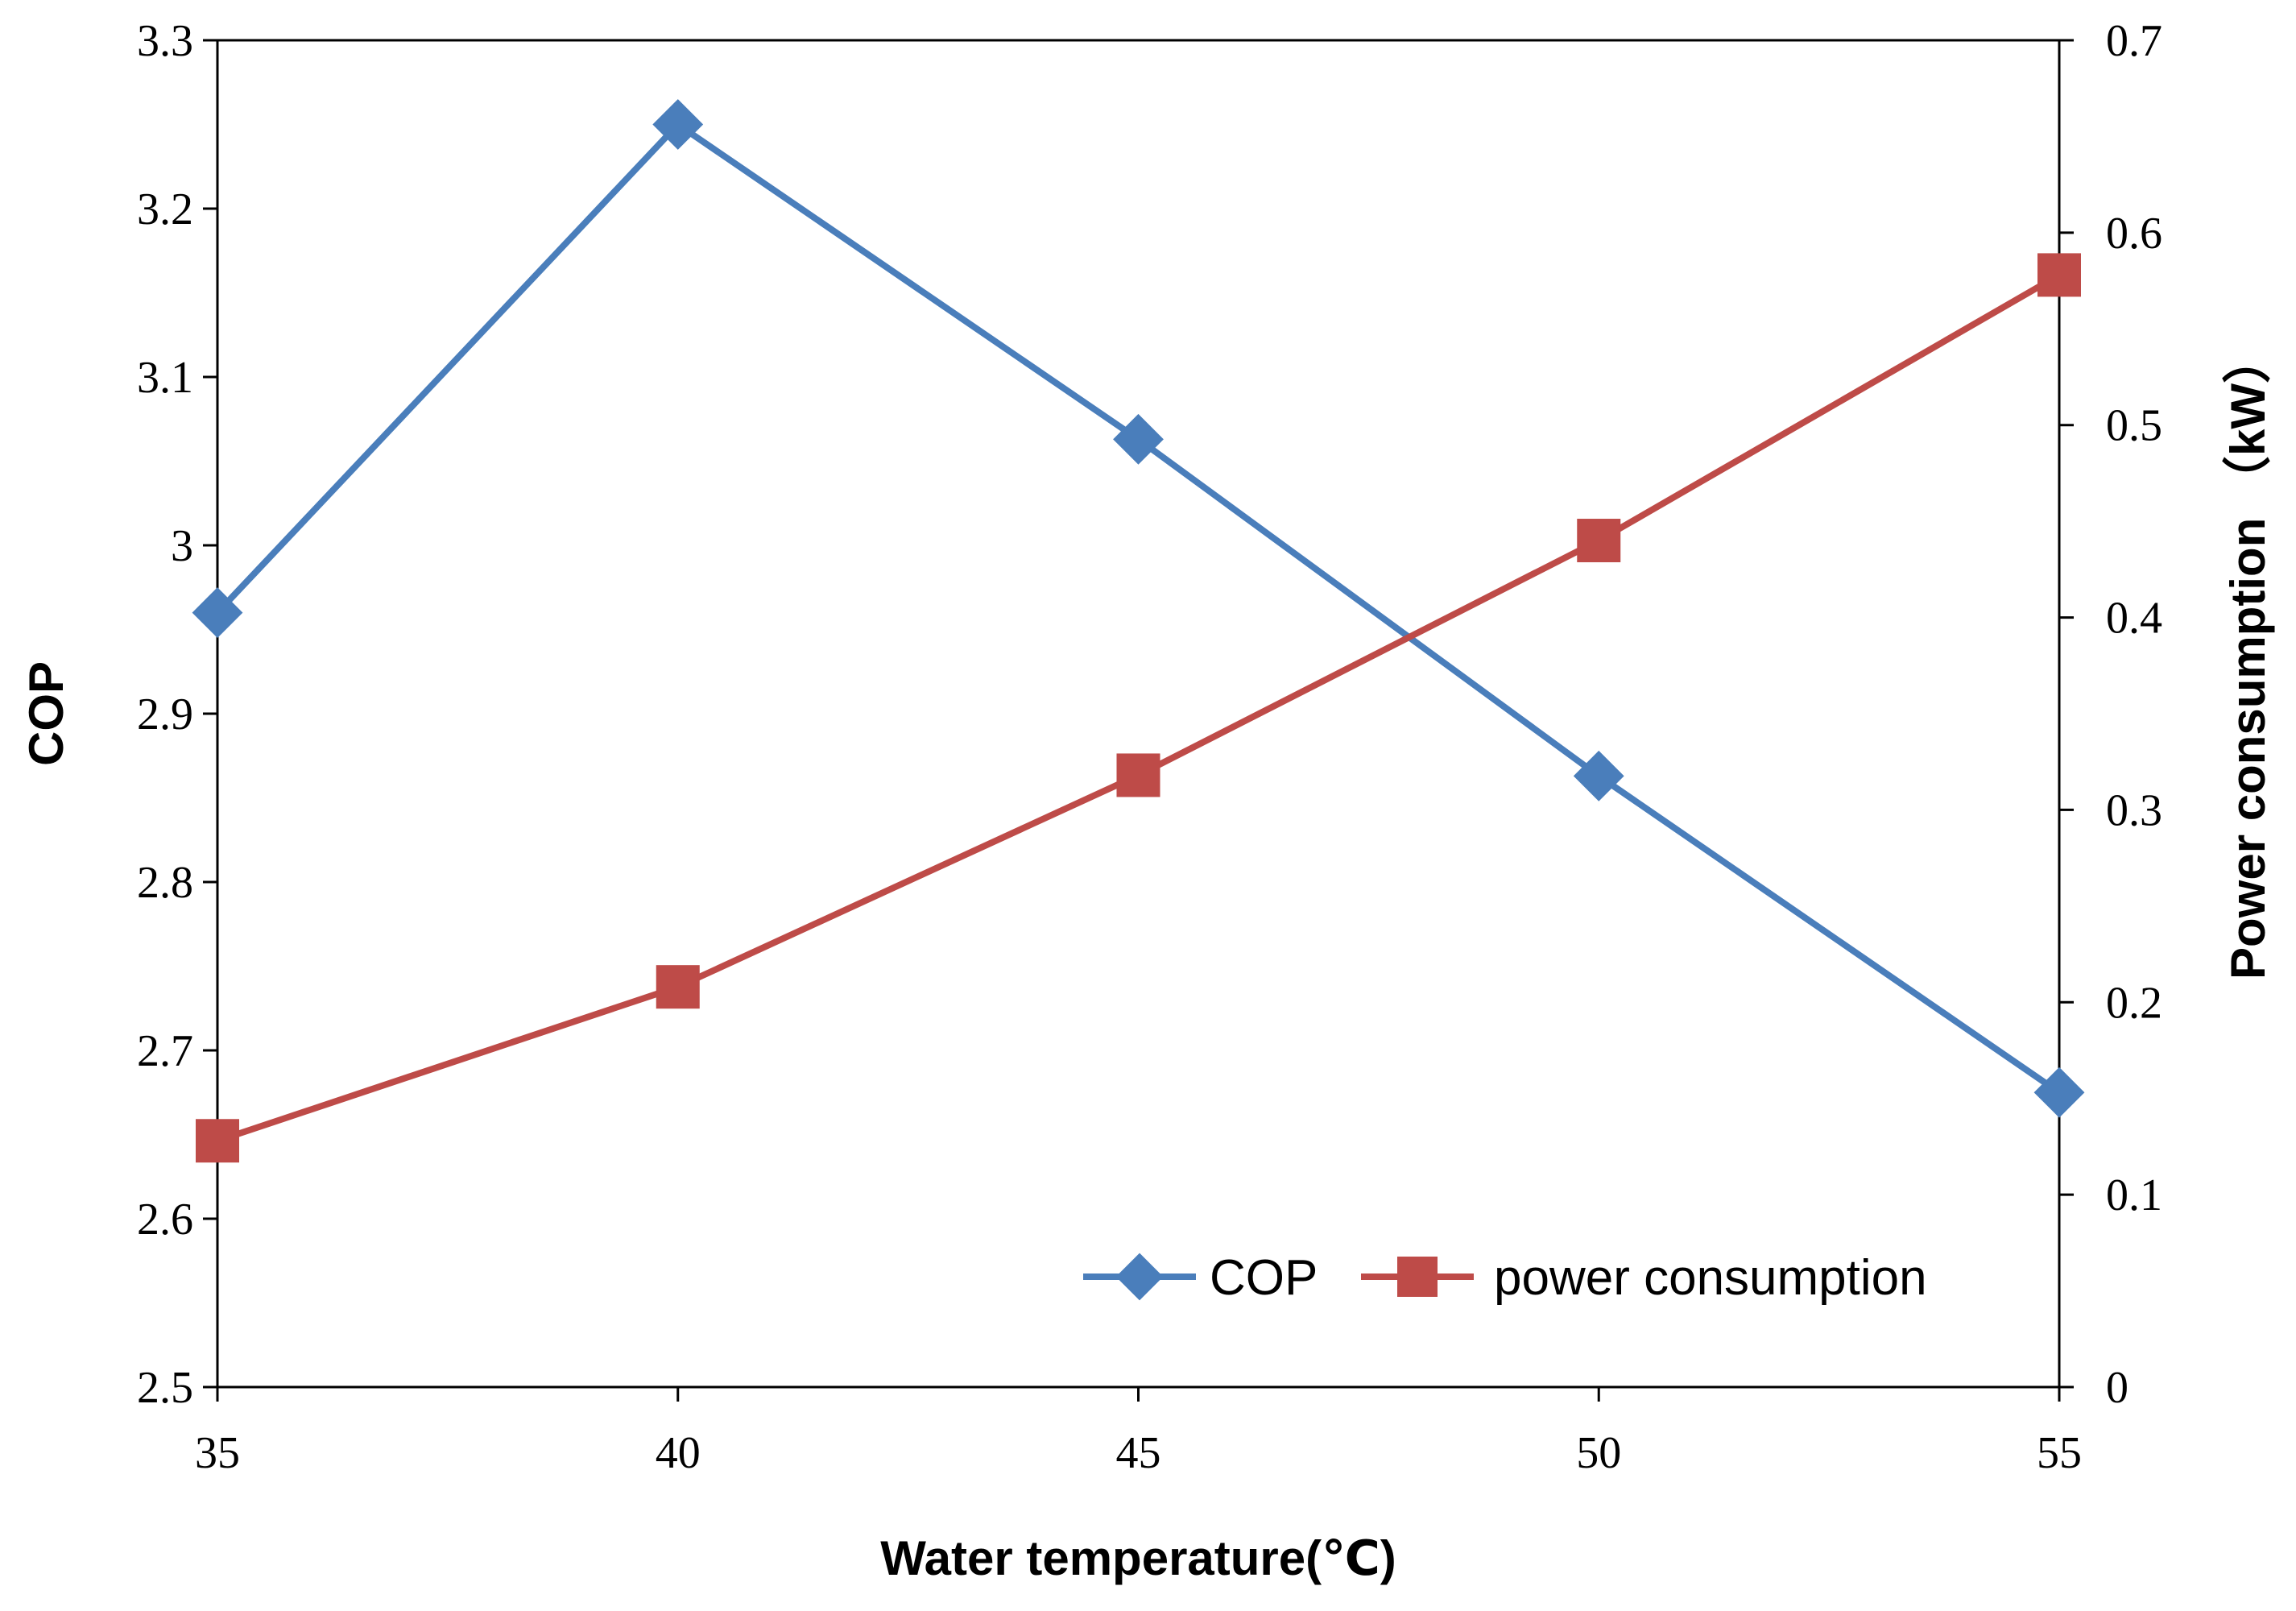 Image resolution: width=2296 pixels, height=1611 pixels. What do you see at coordinates (2134, 810) in the screenshot?
I see `y-right-tick-label: 0.3` at bounding box center [2134, 810].